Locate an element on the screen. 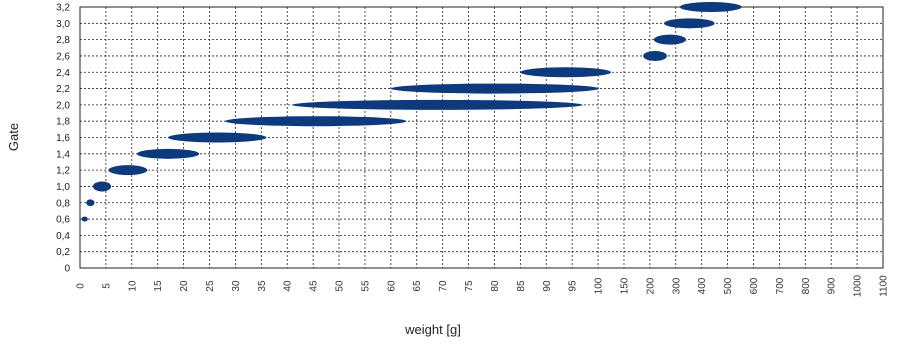 Image resolution: width=903 pixels, height=347 pixels. x-tick-label: 5 is located at coordinates (106, 286).